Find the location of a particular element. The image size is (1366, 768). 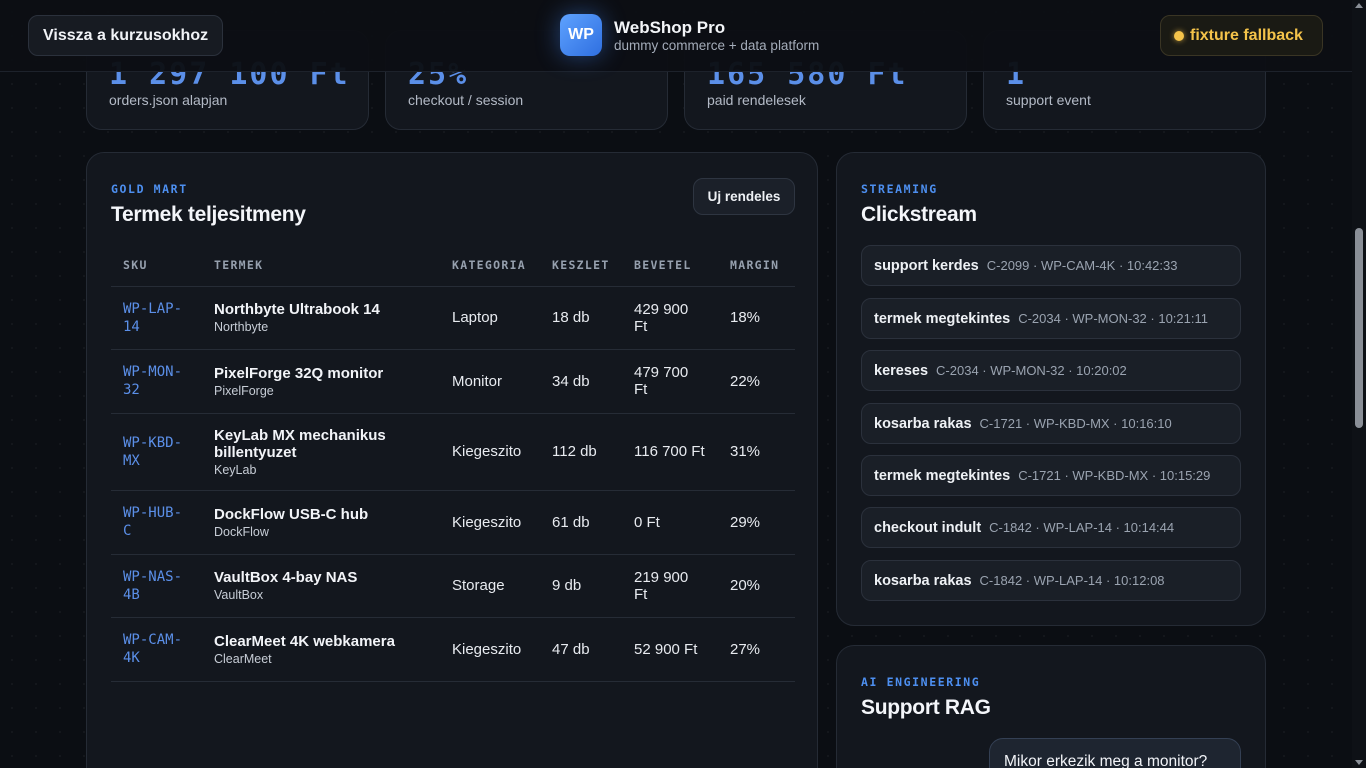

stock-cell: 112 db is located at coordinates (581, 452).